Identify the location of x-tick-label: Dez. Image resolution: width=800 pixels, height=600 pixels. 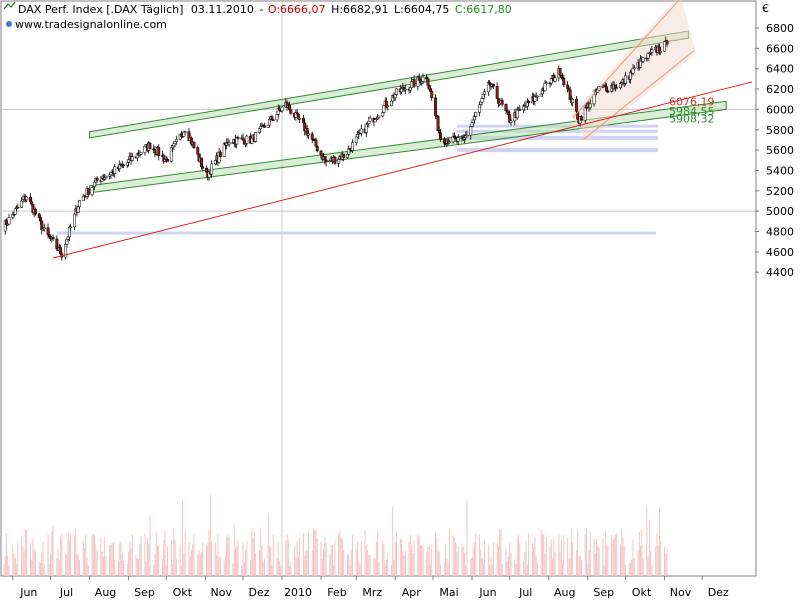
(718, 592).